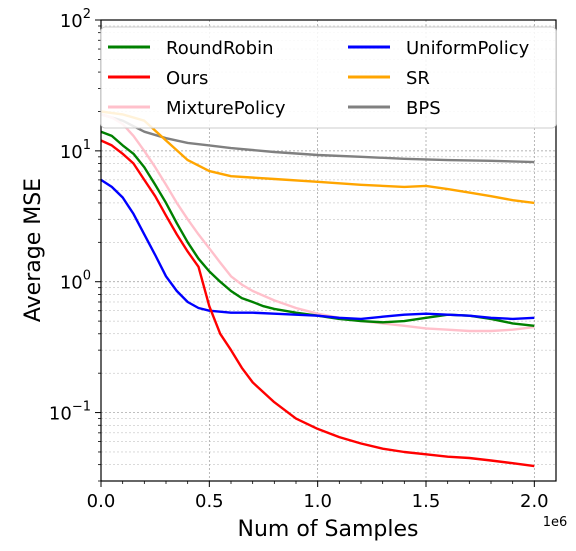 This screenshot has width=576, height=551. What do you see at coordinates (70, 412) in the screenshot?
I see `y-tick-label: 10⁻¹` at bounding box center [70, 412].